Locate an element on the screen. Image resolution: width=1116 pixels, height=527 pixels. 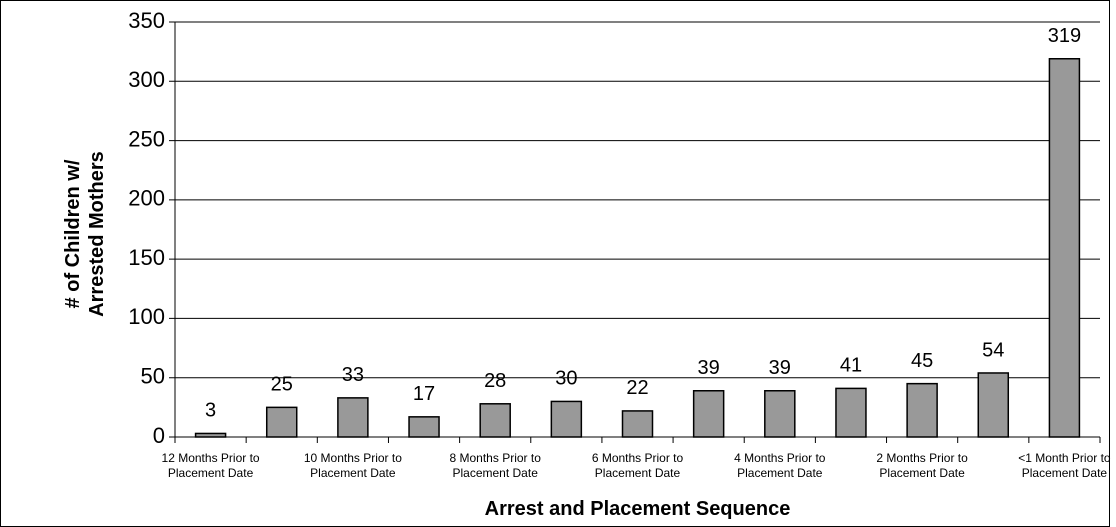
value-label: 25 is located at coordinates (282, 385).